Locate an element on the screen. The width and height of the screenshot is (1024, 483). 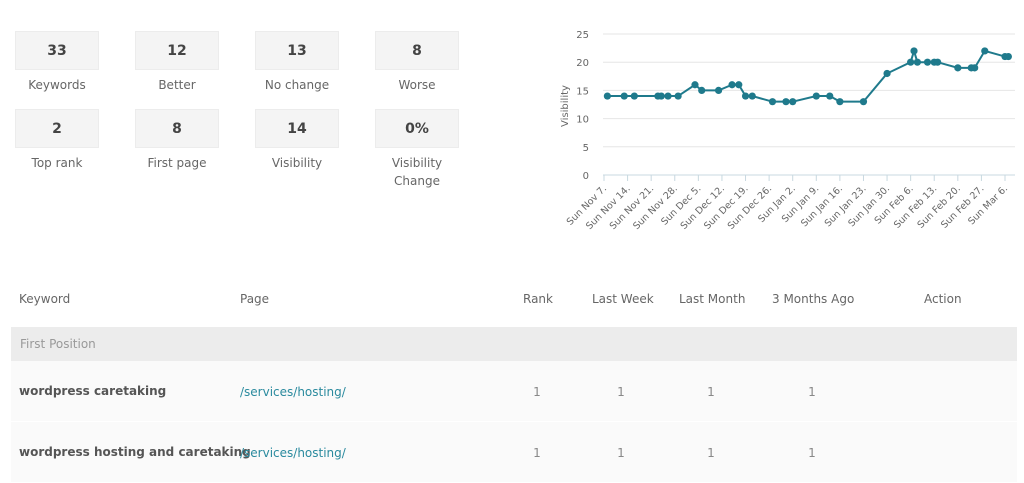
stat-first-page: 8 First page is located at coordinates (180, 140).